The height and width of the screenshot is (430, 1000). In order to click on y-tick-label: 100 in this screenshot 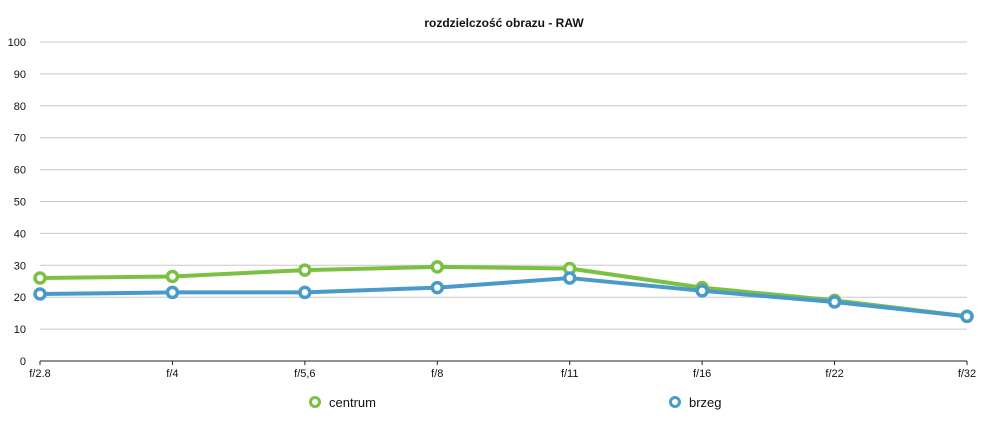, I will do `click(17, 43)`.